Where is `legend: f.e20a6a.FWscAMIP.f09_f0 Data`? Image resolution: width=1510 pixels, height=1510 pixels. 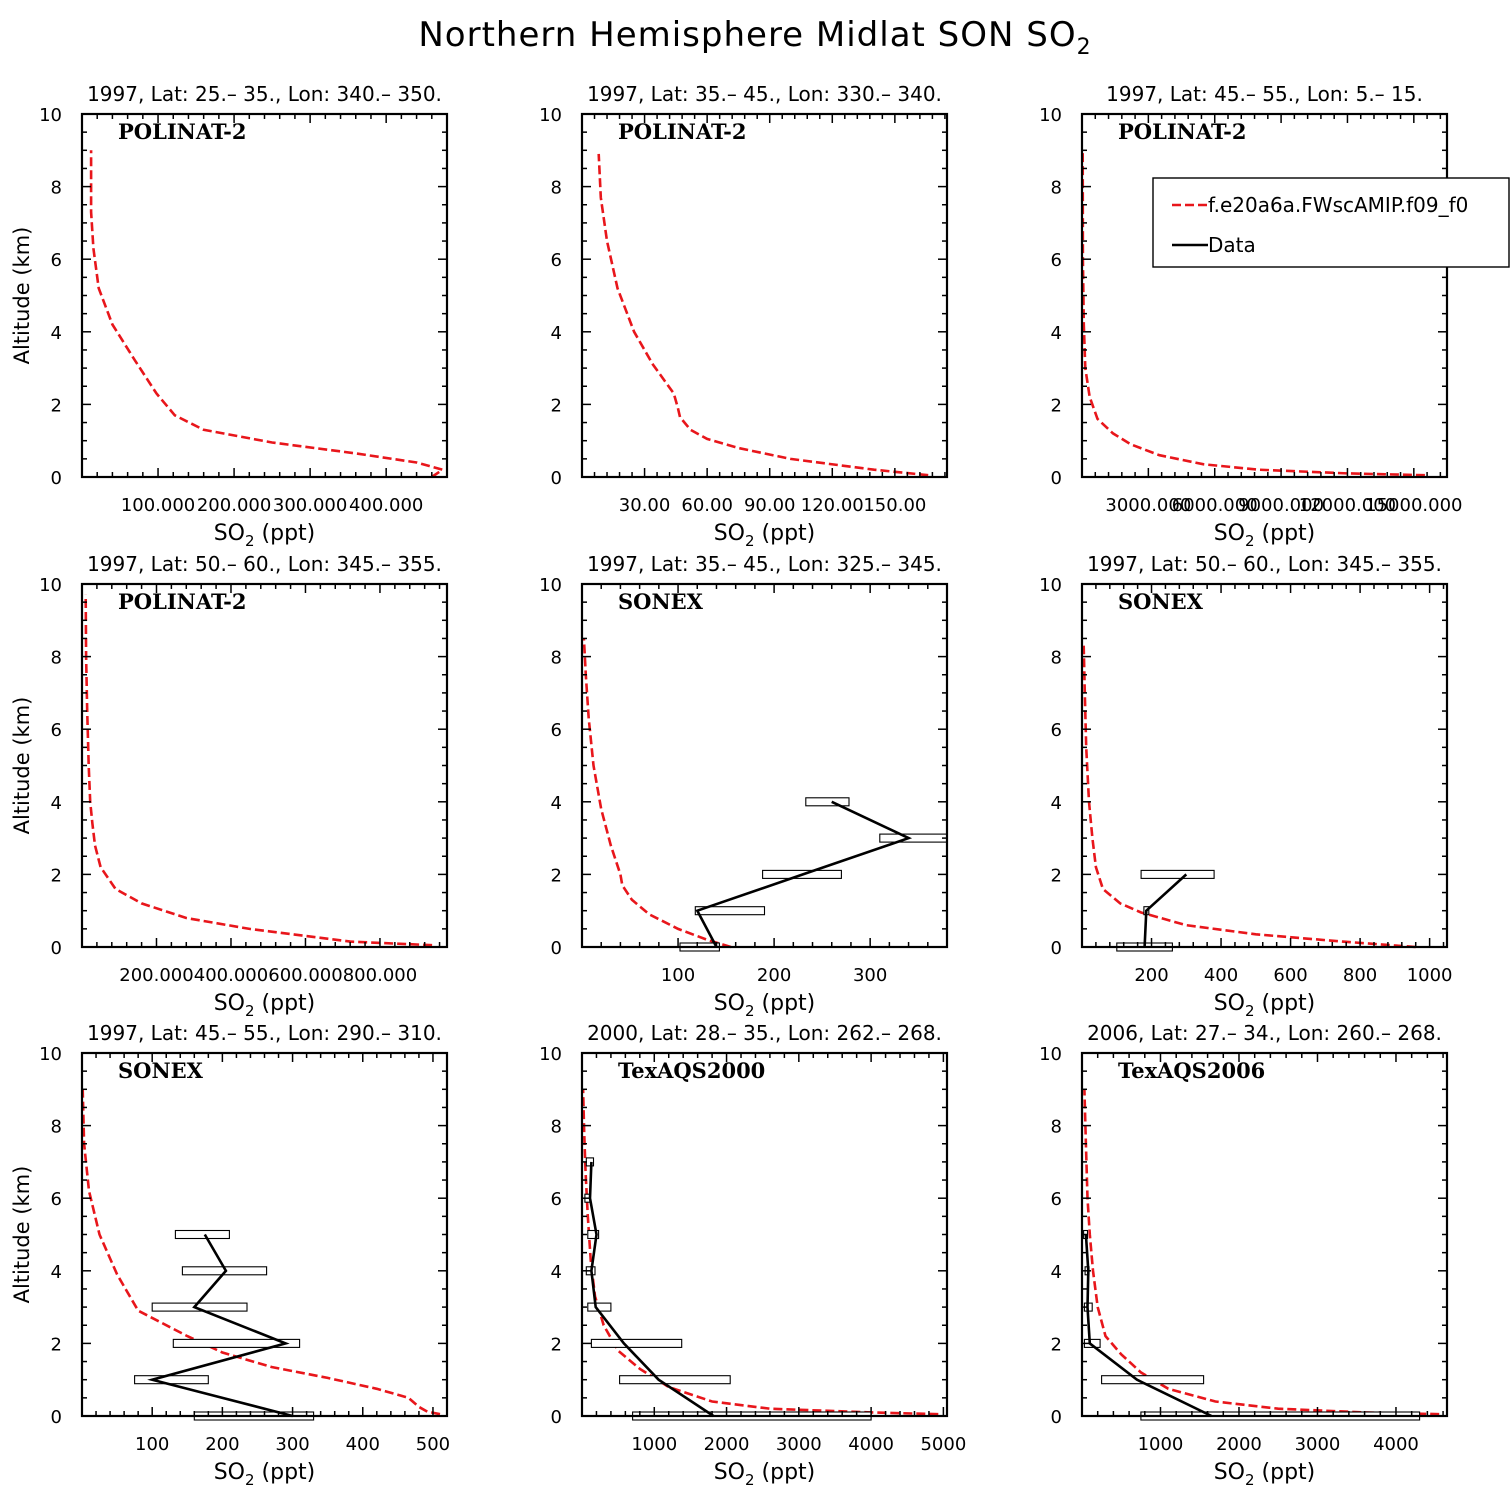 legend: f.e20a6a.FWscAMIP.f09_f0 Data is located at coordinates (1331, 222).